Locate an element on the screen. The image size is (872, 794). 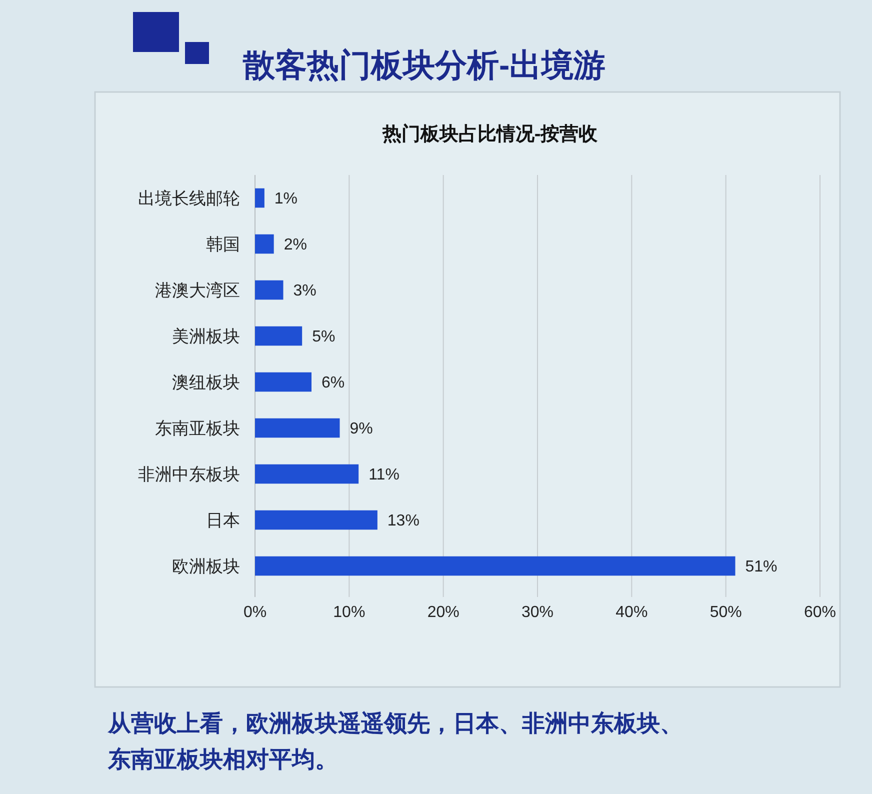
text: 从营收上看，欧洲板块遥遥领先，日本、非洲中东板块、东南亚板块相对平均。 is located at coordinates (395, 741).